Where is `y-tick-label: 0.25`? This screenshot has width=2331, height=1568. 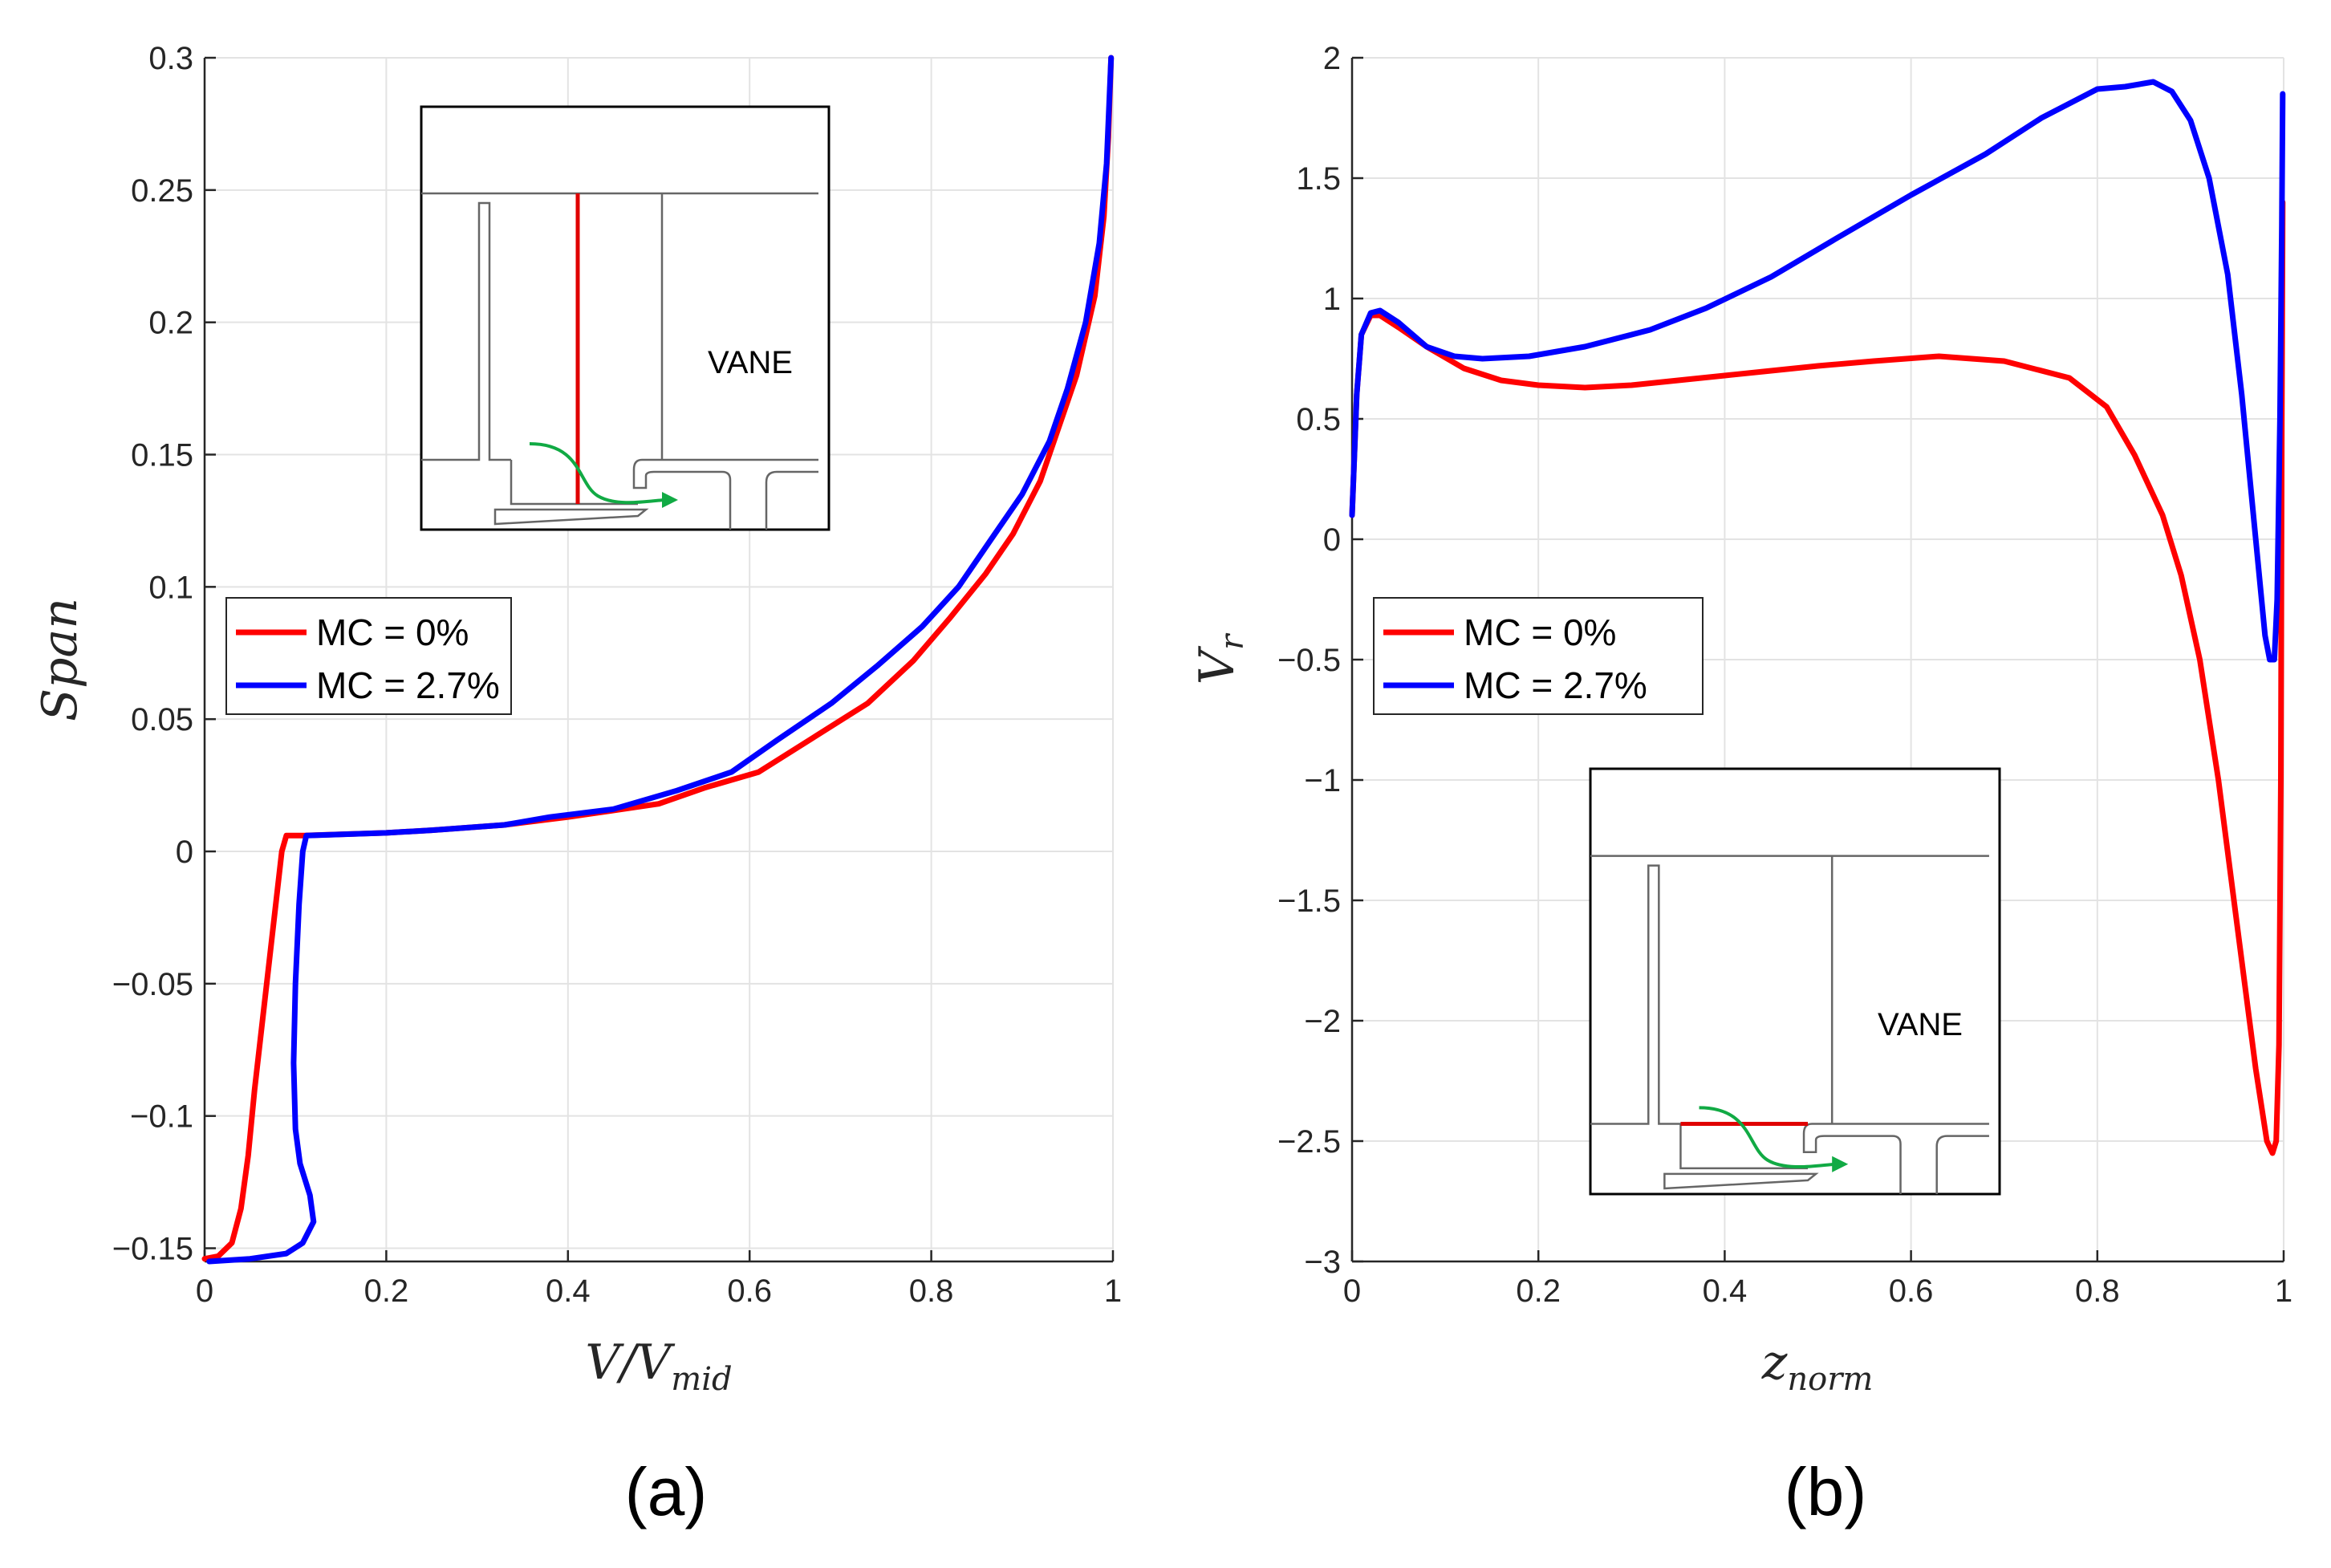 y-tick-label: 0.25 is located at coordinates (162, 191).